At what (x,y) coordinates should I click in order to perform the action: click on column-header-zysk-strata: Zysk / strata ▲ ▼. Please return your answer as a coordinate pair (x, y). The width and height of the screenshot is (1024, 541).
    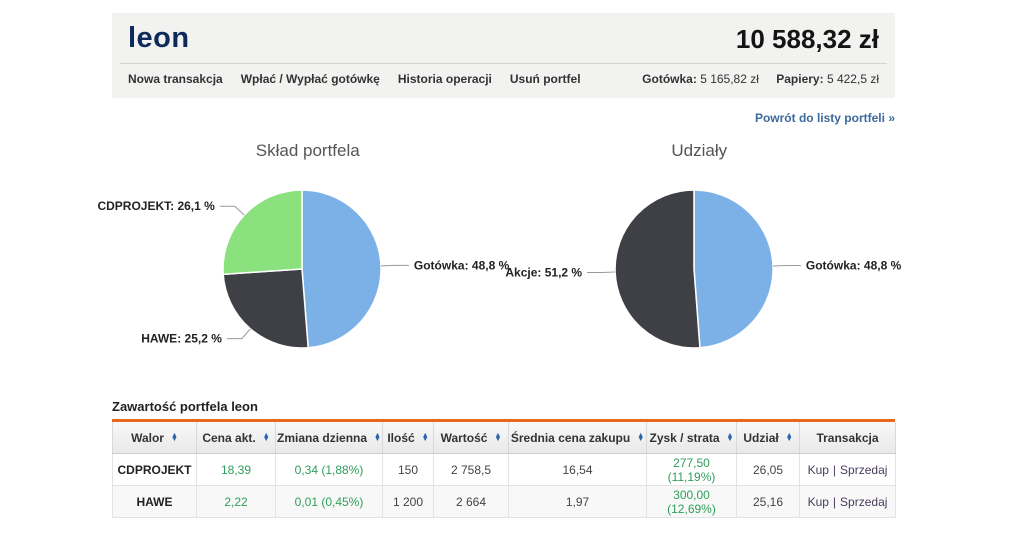
    Looking at the image, I should click on (691, 438).